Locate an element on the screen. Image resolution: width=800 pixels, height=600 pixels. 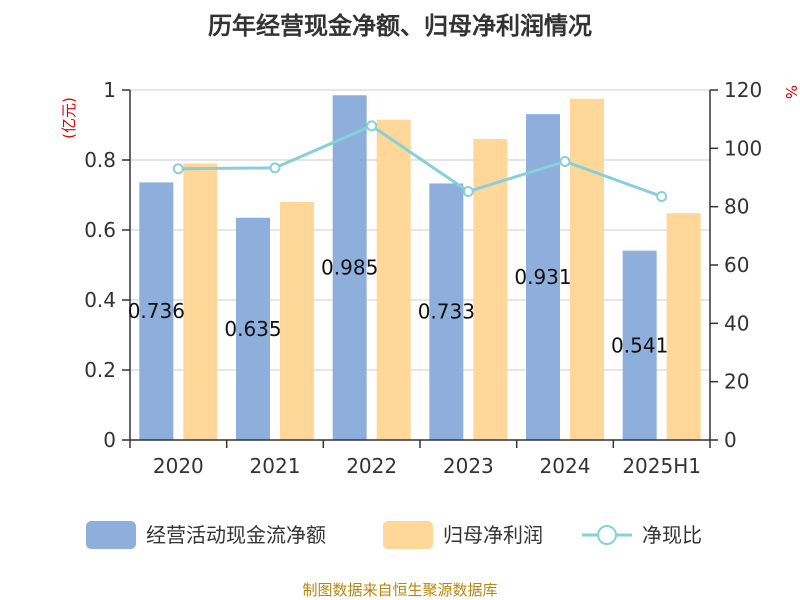
legend-swatch-net-profit is located at coordinates (408, 535).